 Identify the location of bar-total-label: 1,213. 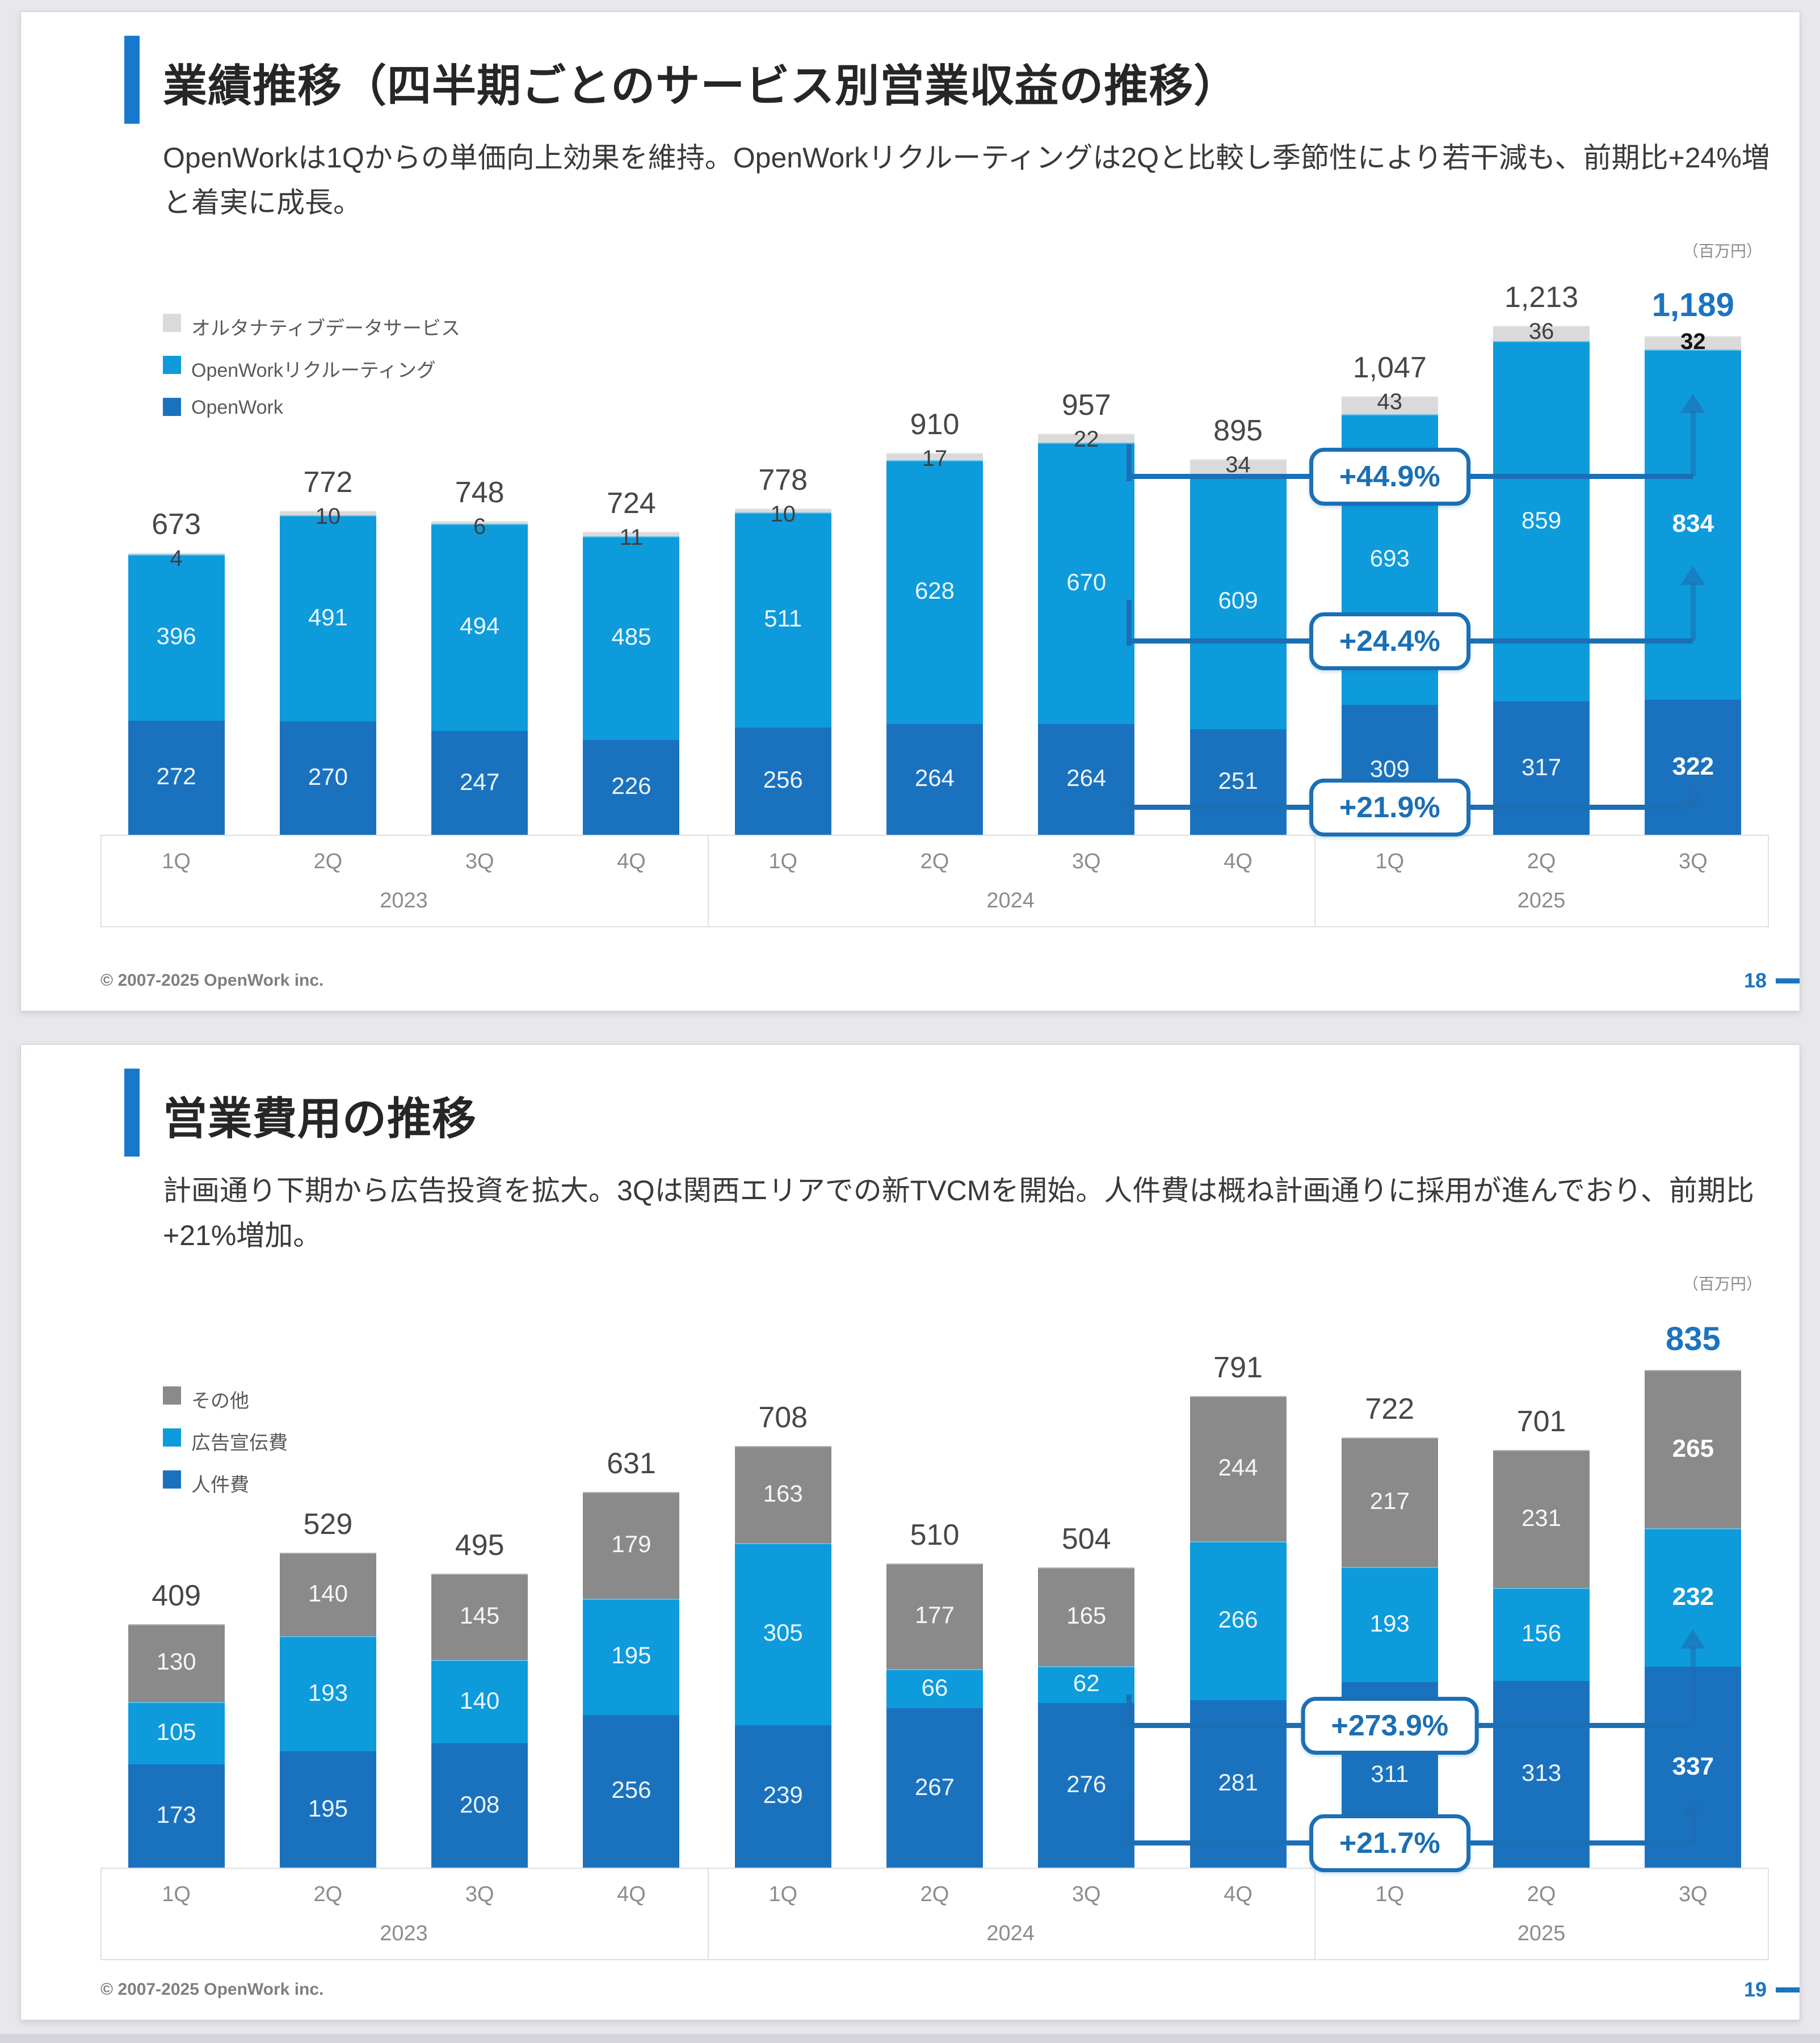
(1541, 297).